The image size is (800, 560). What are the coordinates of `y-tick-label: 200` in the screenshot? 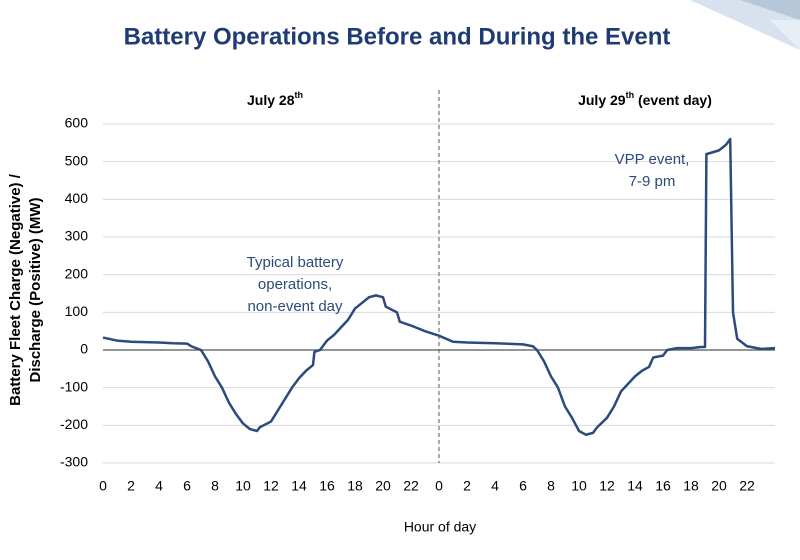 It's located at (77, 273).